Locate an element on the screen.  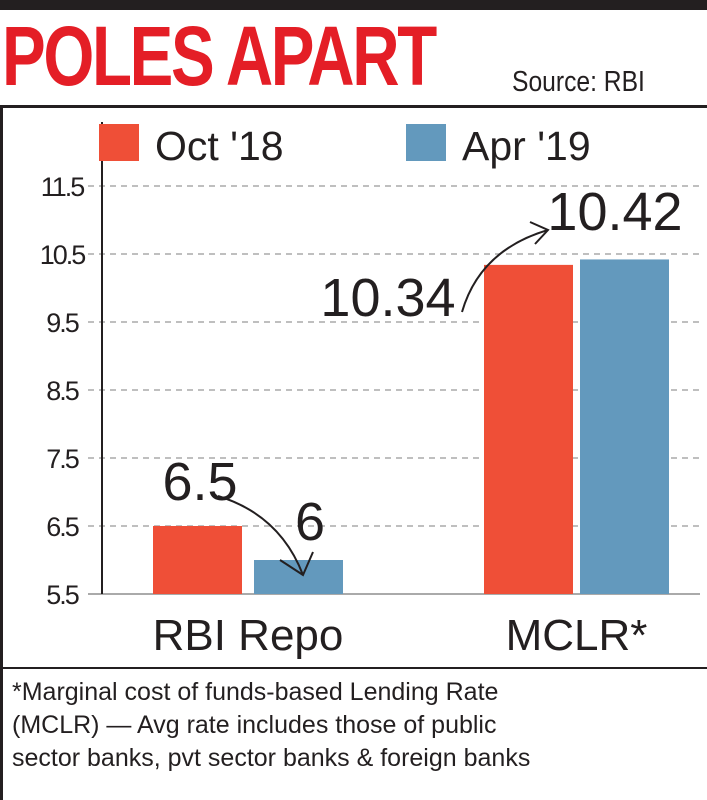
y-tick-label: 7.5 is located at coordinates (62, 459).